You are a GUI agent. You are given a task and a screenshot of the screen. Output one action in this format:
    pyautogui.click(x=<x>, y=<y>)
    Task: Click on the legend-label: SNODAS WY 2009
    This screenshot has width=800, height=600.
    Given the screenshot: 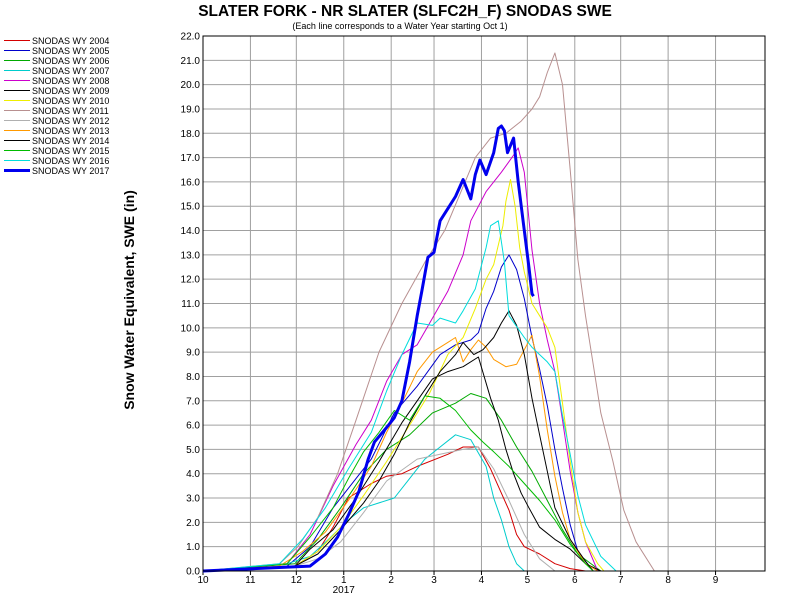 What is the action you would take?
    pyautogui.click(x=71, y=91)
    